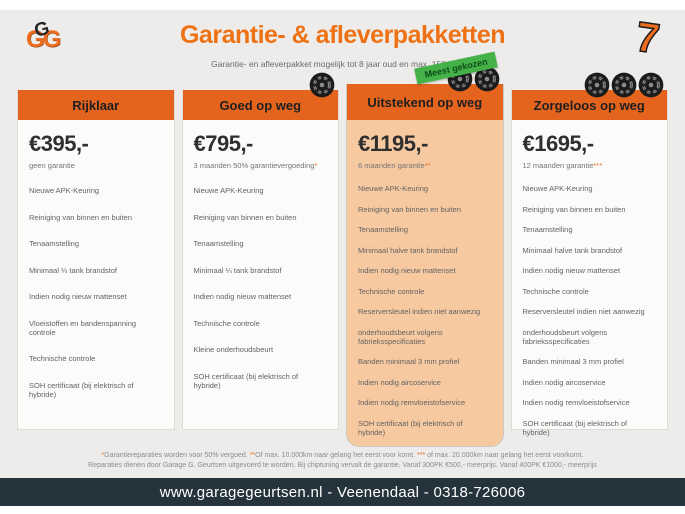 This screenshot has height=514, width=685. Describe the element at coordinates (223, 143) in the screenshot. I see `package-price: €795,-` at that location.